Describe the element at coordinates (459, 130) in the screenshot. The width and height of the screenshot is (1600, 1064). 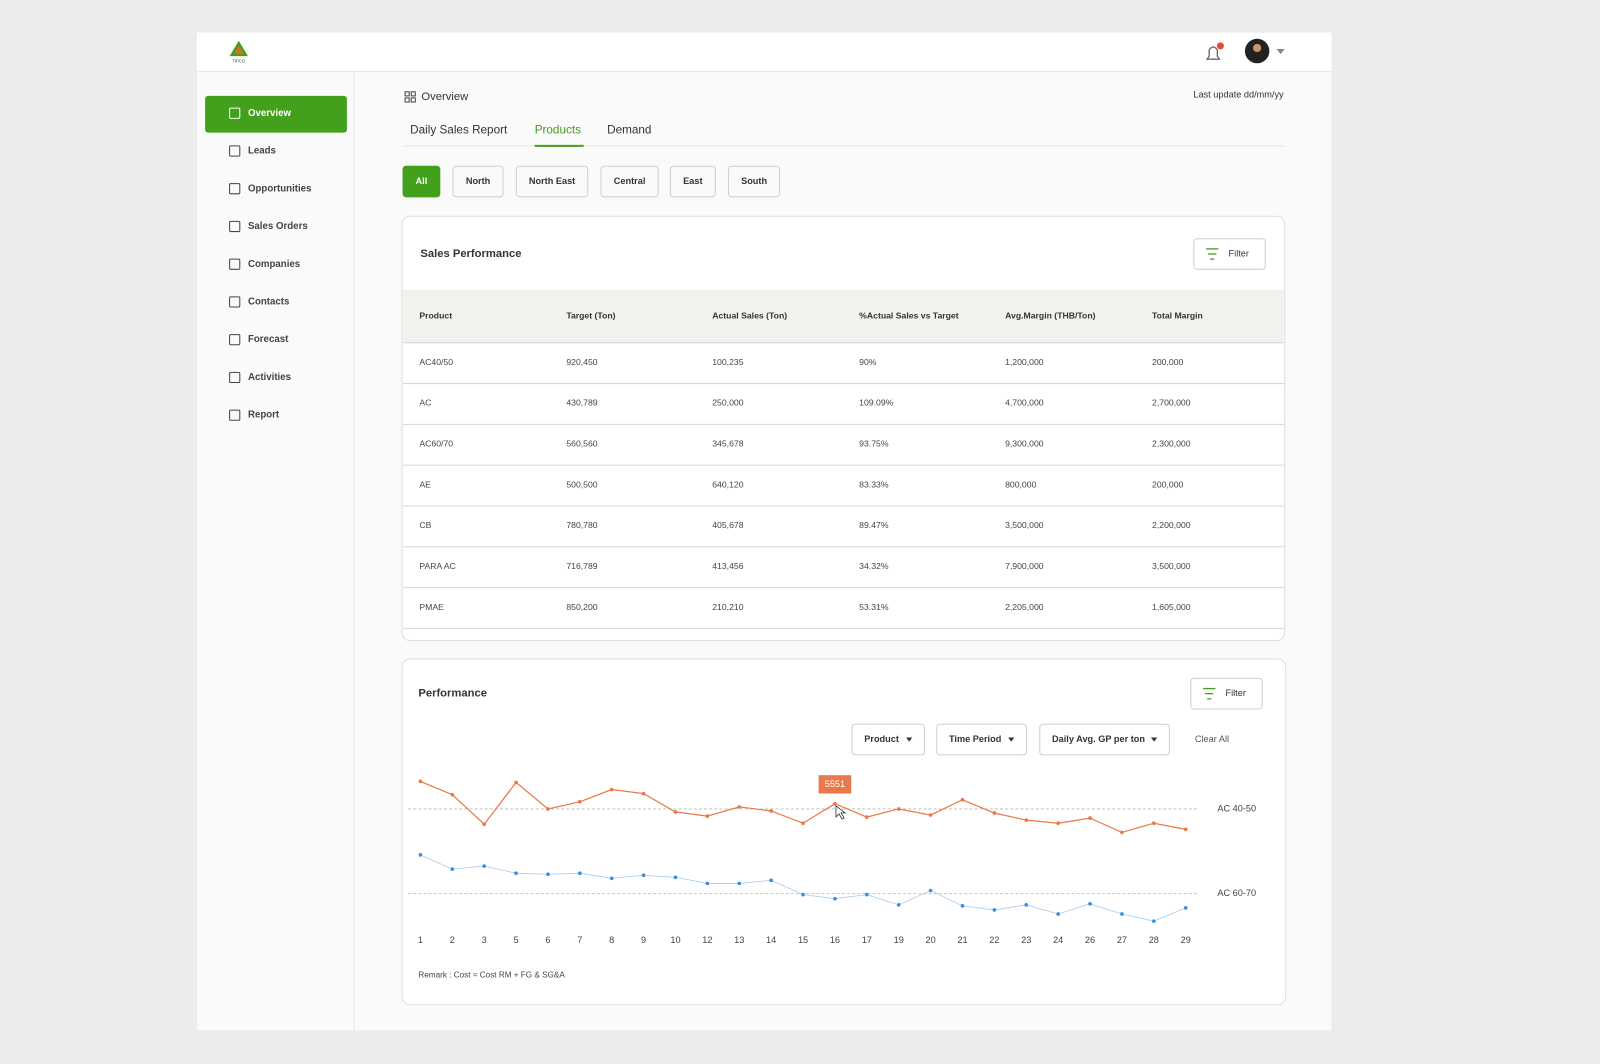
I see `tab: Daily Sales Report` at that location.